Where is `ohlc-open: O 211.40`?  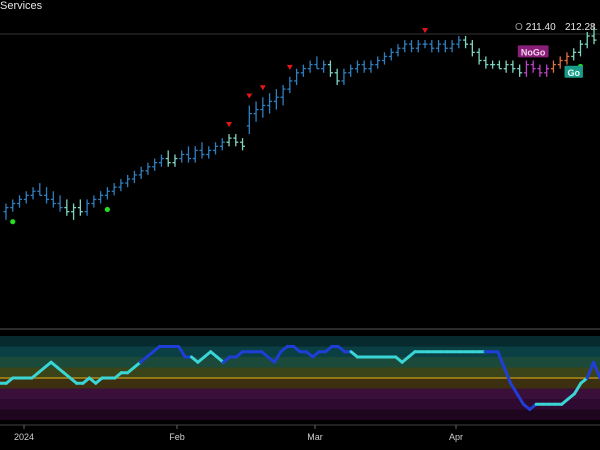
ohlc-open: O 211.40 is located at coordinates (535, 27).